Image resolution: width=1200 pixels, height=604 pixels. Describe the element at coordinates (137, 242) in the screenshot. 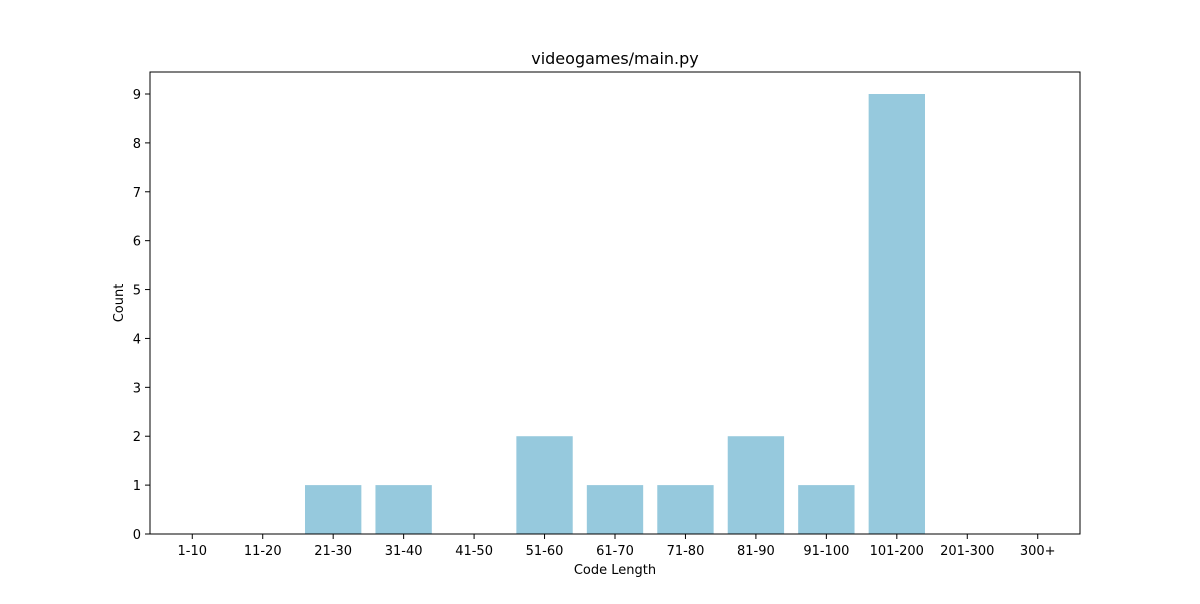

I see `y-tick-label: 6` at that location.